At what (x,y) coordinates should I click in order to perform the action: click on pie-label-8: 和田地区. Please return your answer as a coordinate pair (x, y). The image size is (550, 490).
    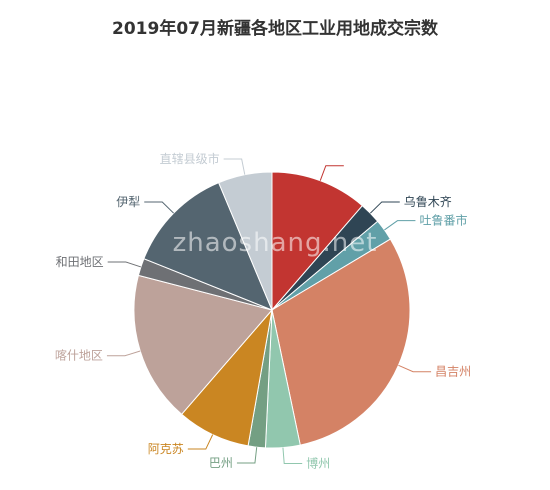
    Looking at the image, I should click on (80, 262).